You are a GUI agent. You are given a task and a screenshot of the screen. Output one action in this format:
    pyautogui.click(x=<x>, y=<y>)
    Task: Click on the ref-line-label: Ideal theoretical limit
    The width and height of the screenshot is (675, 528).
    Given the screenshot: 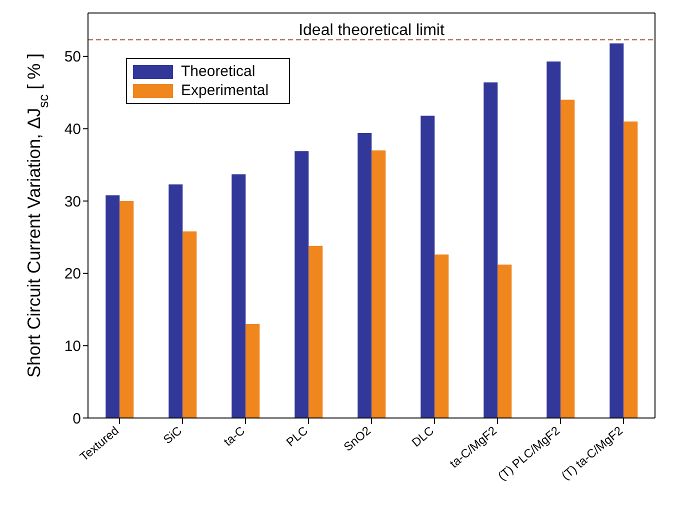 What is the action you would take?
    pyautogui.click(x=371, y=30)
    